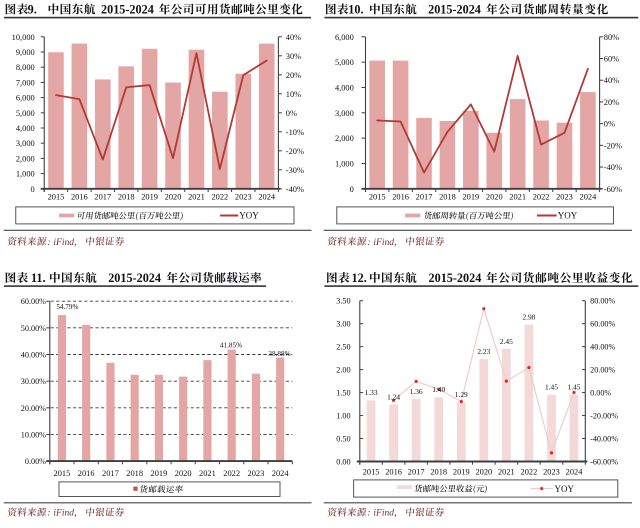  What do you see at coordinates (604, 416) in the screenshot?
I see `svg-text: -20.00%` at bounding box center [604, 416].